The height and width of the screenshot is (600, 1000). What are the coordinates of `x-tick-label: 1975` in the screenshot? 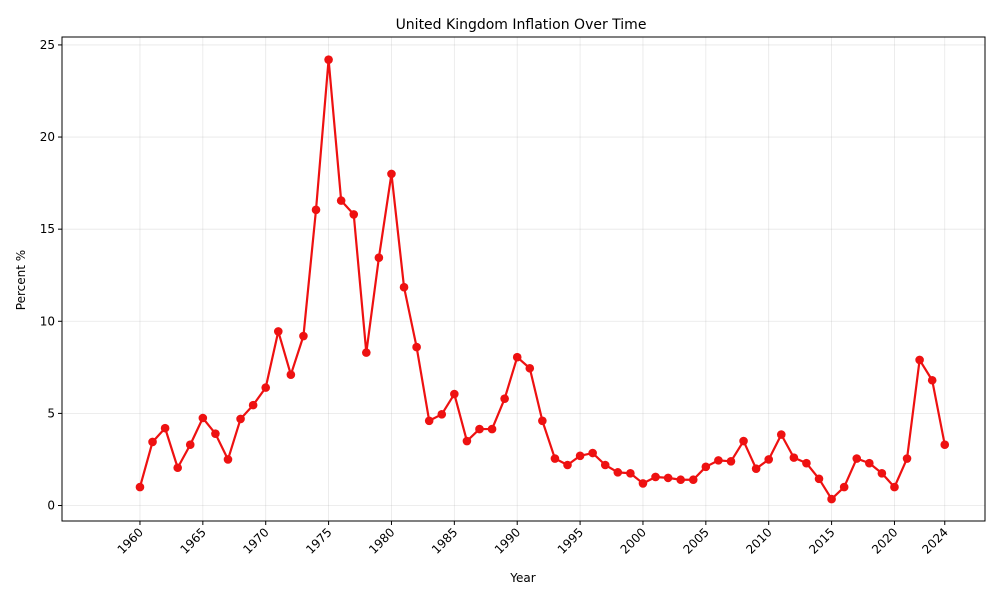 It's located at (318, 540).